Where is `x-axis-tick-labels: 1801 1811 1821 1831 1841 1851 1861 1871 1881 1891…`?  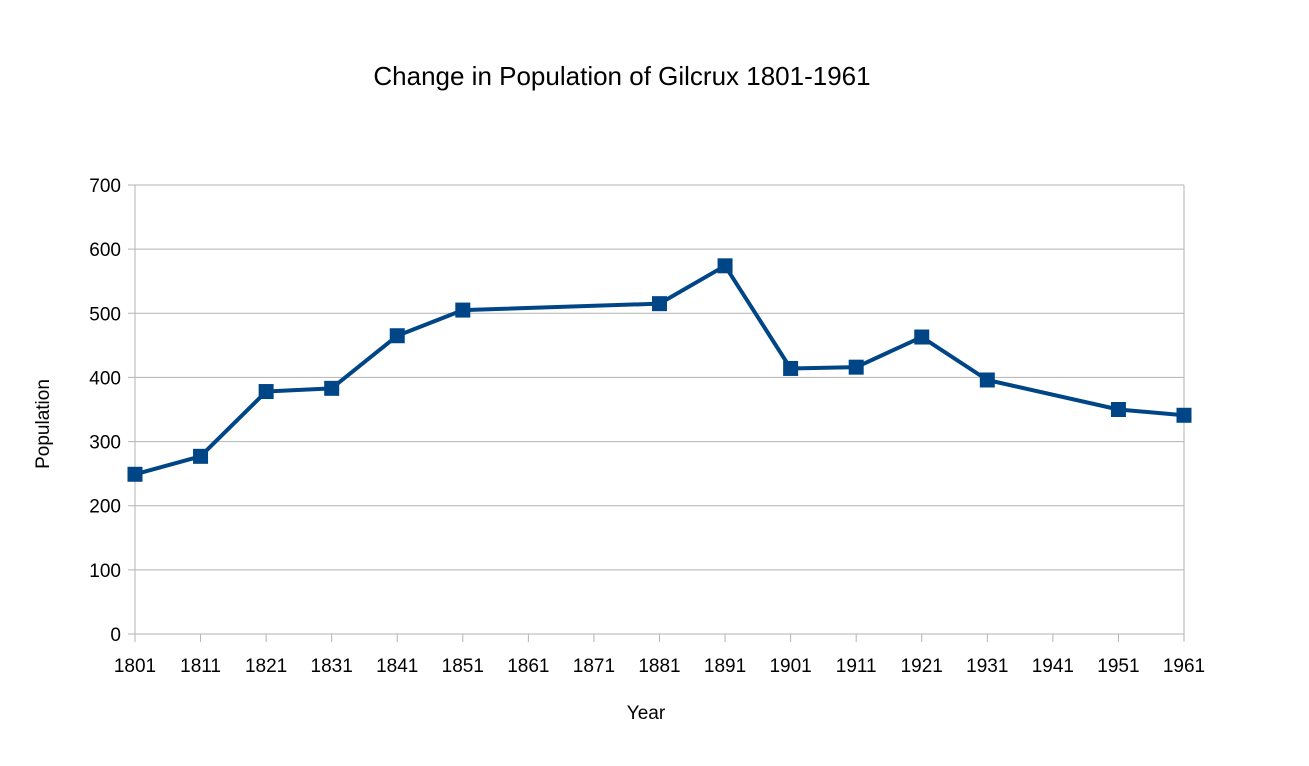
x-axis-tick-labels: 1801 1811 1821 1831 1841 1851 1861 1871 1881 1891… is located at coordinates (659, 666).